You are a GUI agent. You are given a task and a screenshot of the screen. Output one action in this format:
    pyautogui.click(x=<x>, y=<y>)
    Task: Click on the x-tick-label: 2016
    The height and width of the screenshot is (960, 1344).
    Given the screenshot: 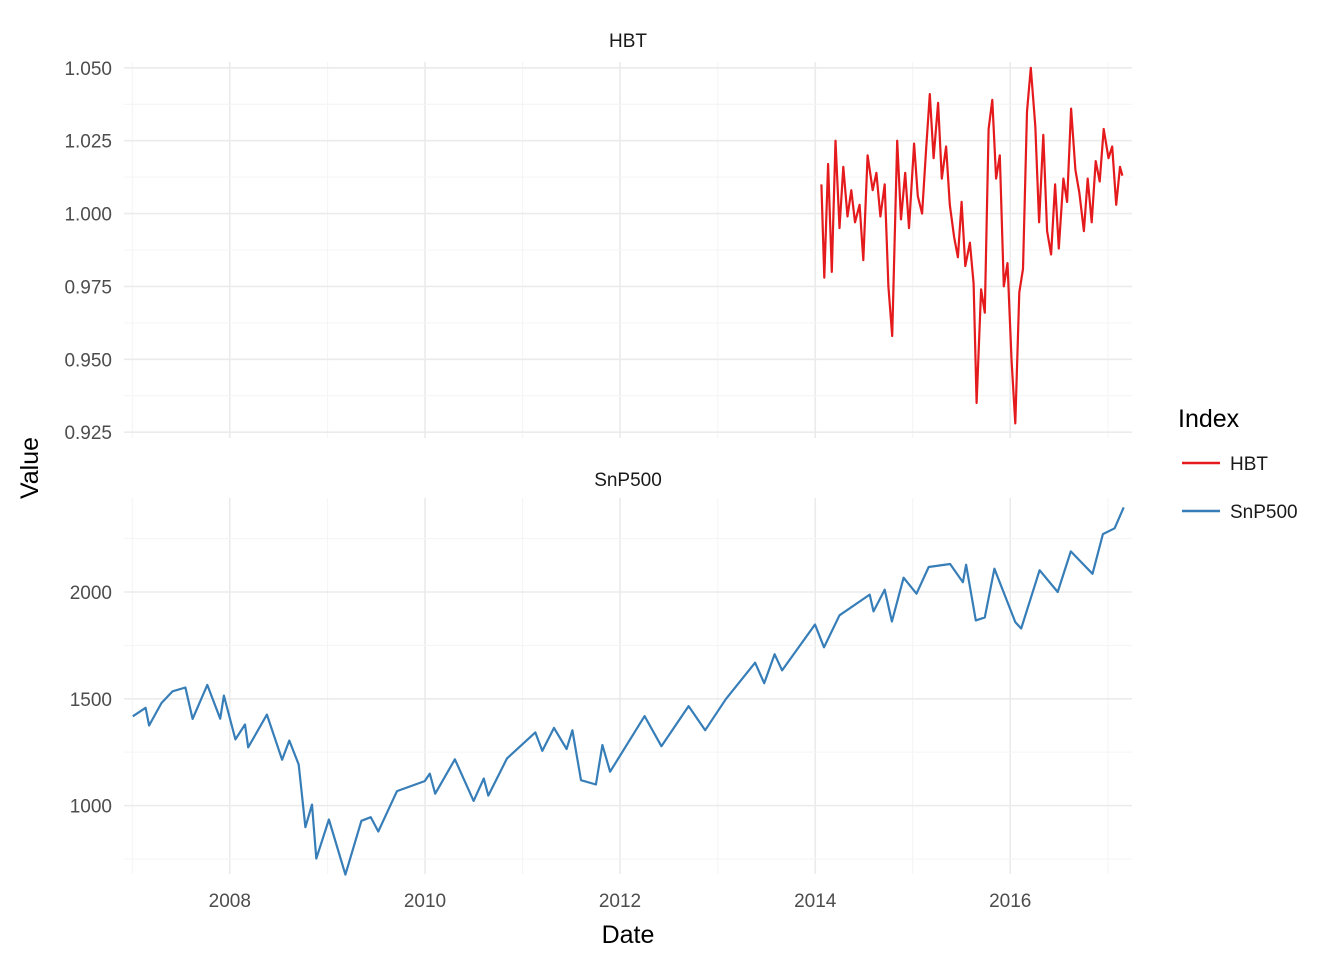 What is the action you would take?
    pyautogui.click(x=1010, y=901)
    